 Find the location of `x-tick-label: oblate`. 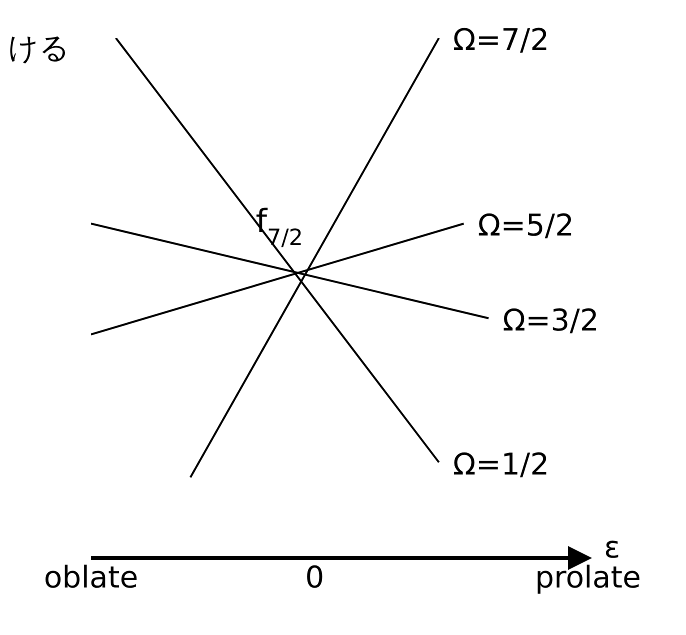

x-tick-label: oblate is located at coordinates (91, 578).